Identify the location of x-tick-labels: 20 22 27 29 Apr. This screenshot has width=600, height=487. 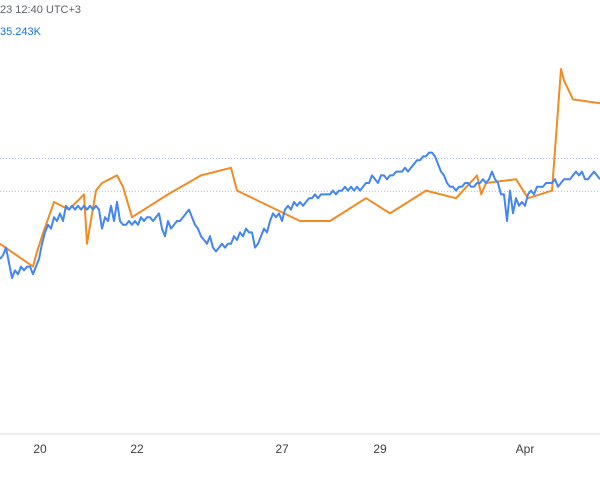
(283, 449).